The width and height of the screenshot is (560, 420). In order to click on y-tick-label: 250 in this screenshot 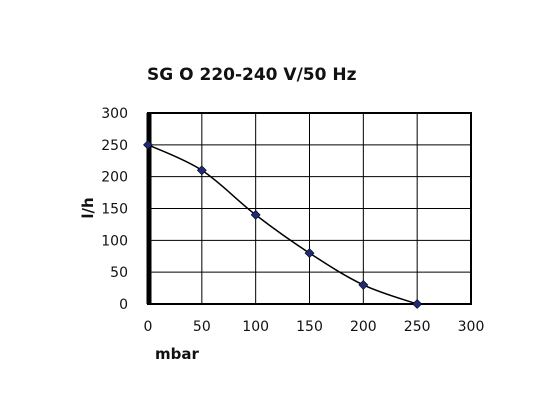, I will do `click(114, 146)`.